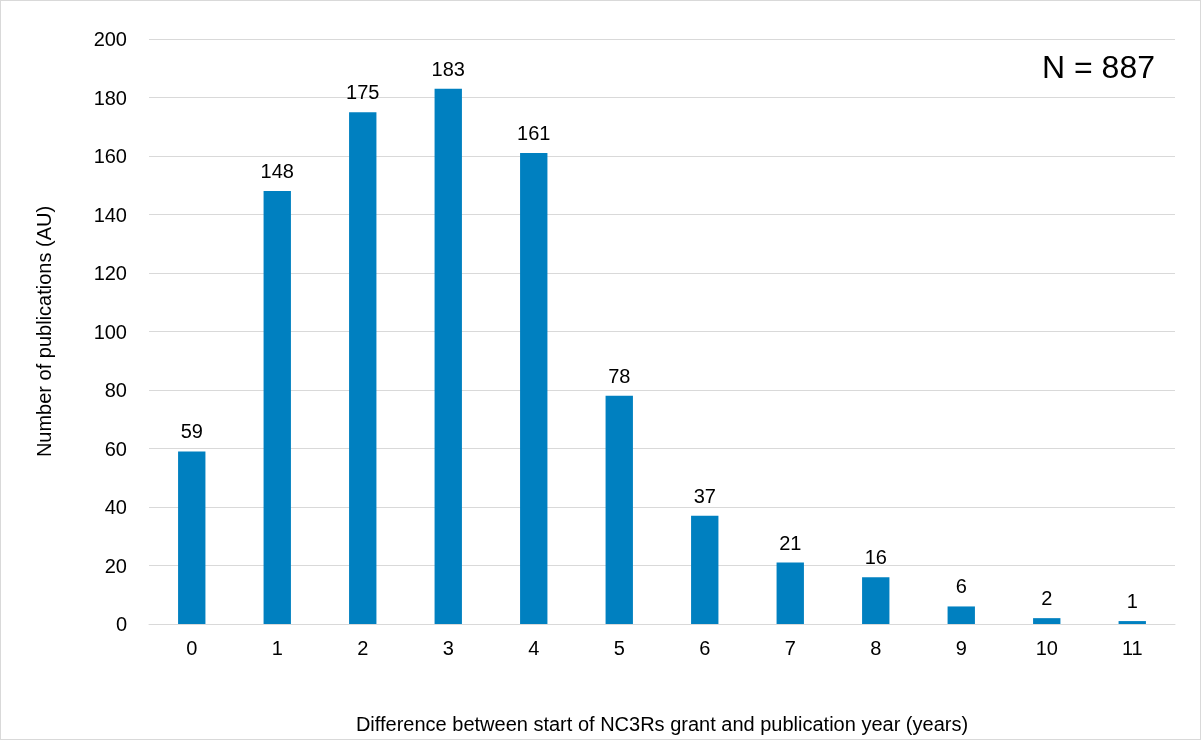 This screenshot has width=1201, height=740. Describe the element at coordinates (121, 624) in the screenshot. I see `y-tick-label: 0` at that location.